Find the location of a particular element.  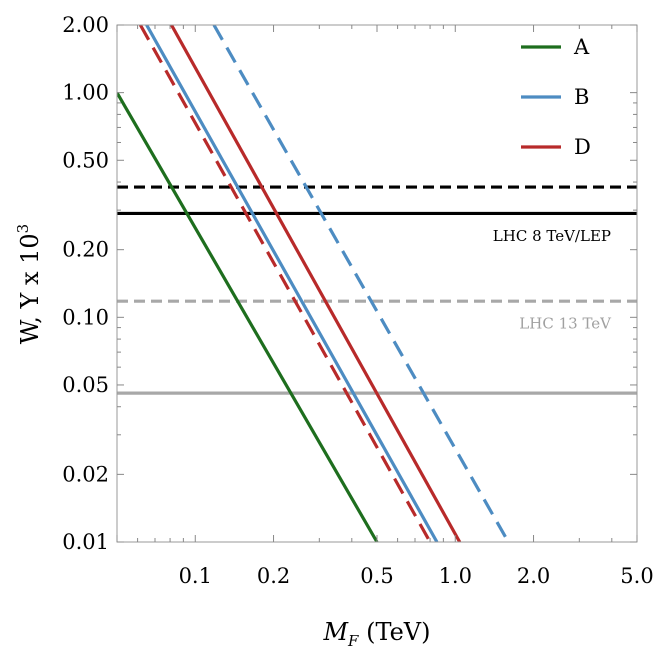

x-tick-label: 2.0 is located at coordinates (533, 576).